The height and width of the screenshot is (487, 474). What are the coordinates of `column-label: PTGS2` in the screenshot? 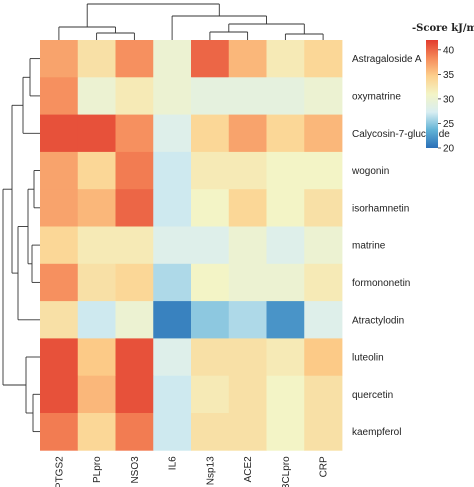 It's located at (59, 471).